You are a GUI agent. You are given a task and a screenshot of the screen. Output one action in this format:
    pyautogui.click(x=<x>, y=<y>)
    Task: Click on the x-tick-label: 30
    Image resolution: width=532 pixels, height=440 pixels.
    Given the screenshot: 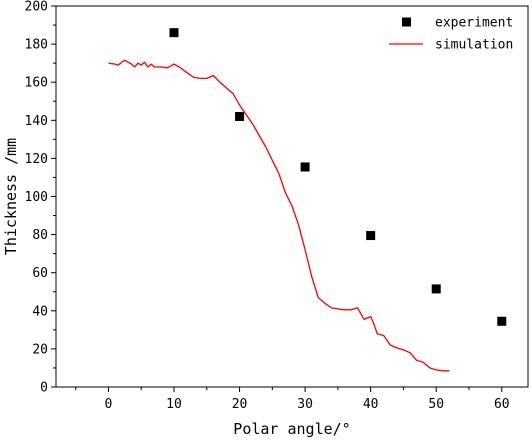 What is the action you would take?
    pyautogui.click(x=305, y=404)
    